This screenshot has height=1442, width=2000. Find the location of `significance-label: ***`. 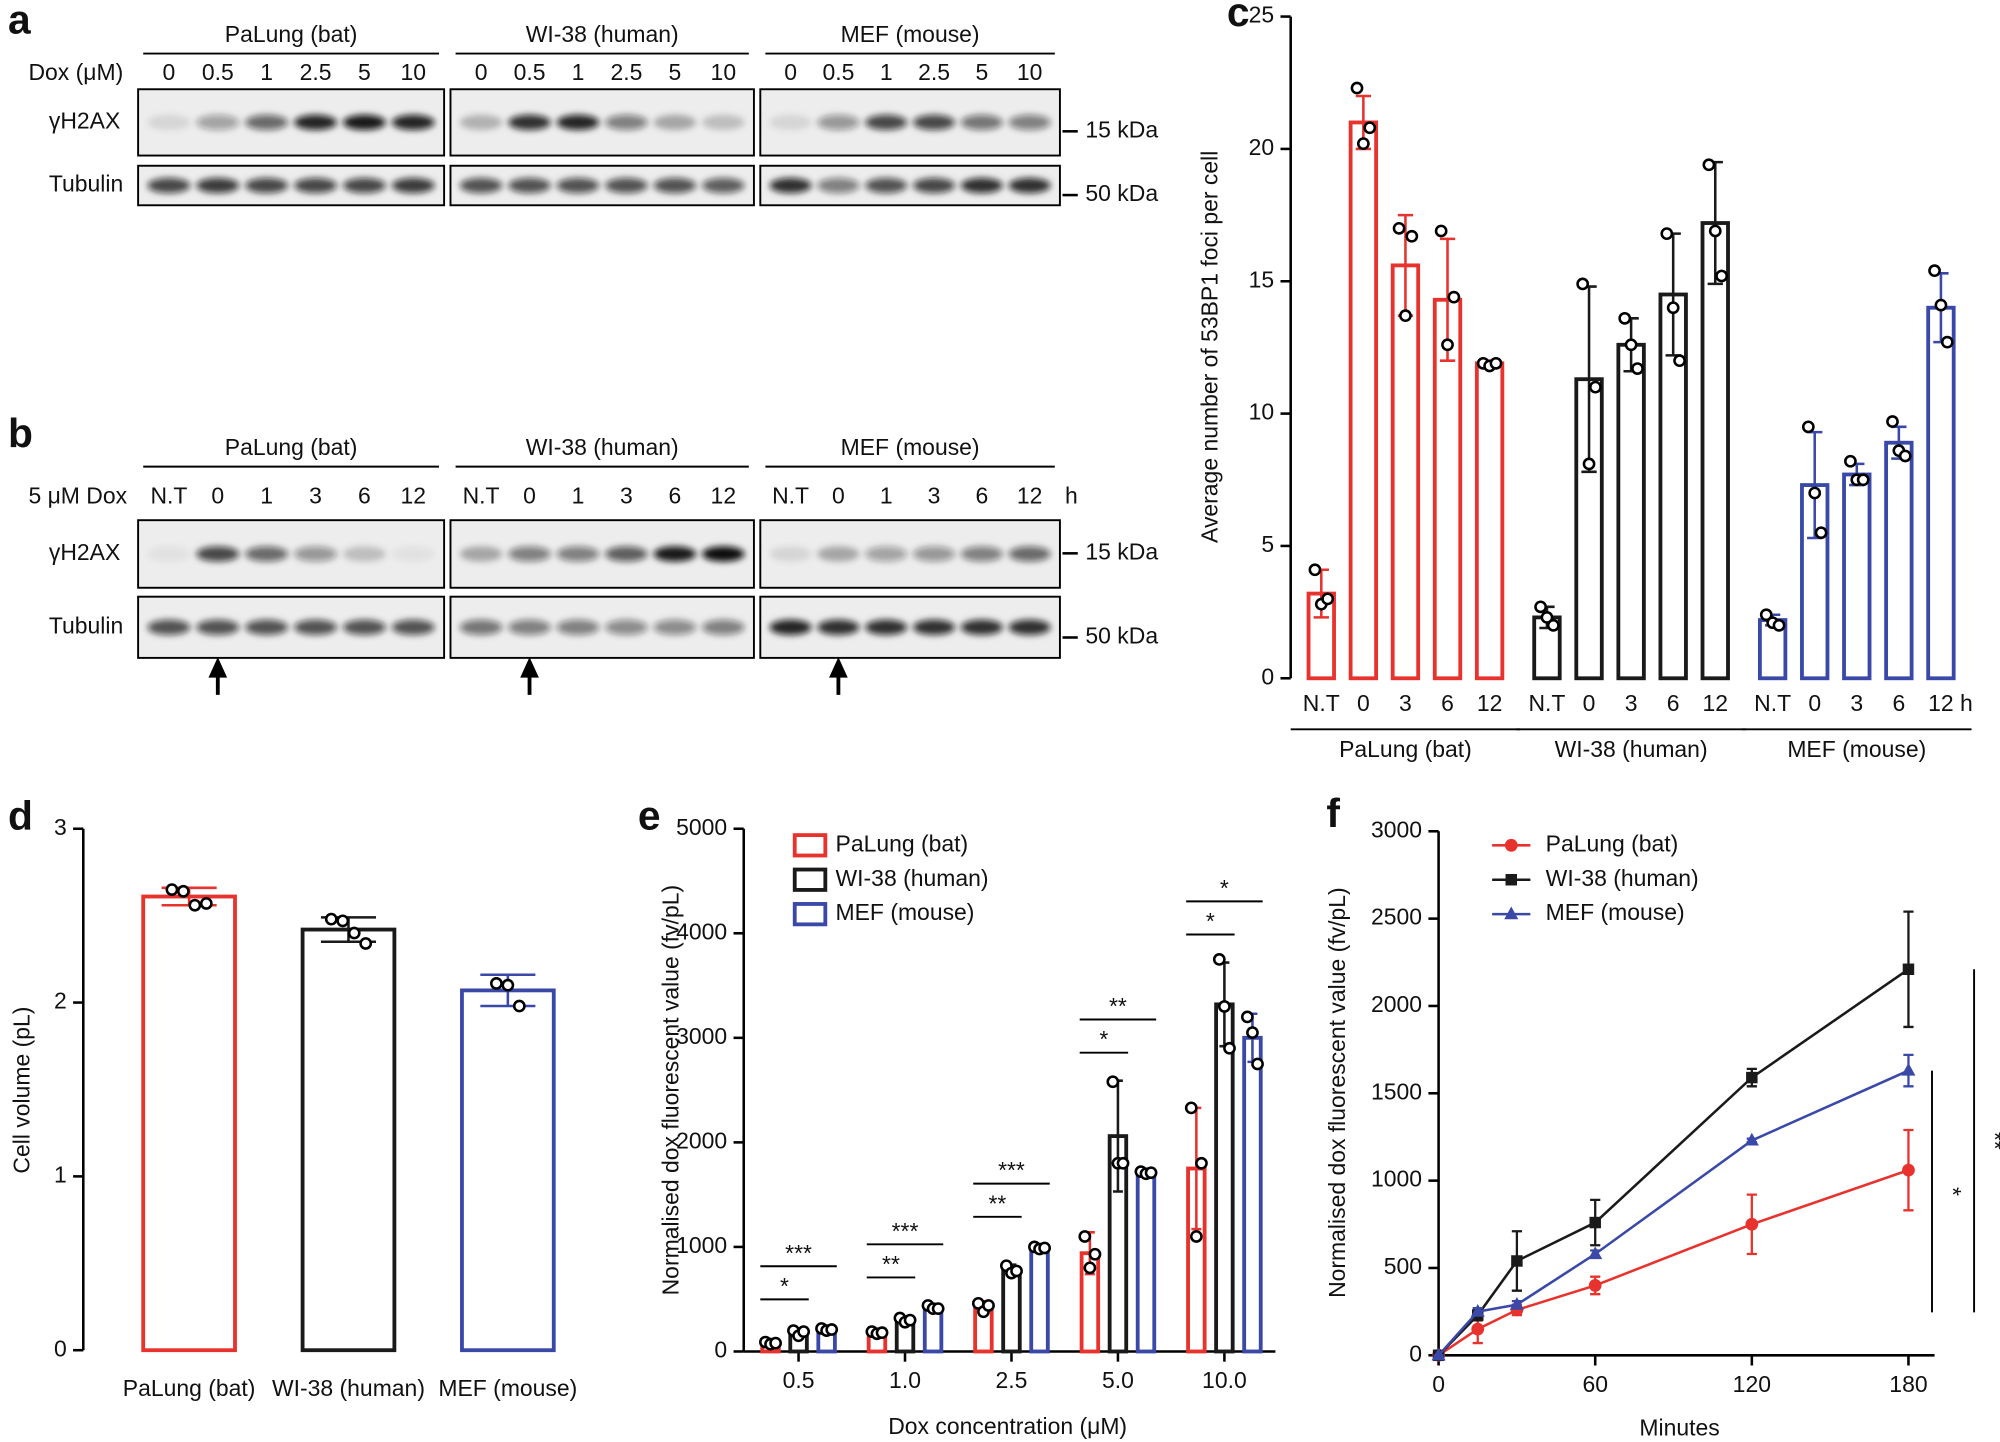

significance-label: *** is located at coordinates (1011, 1170).